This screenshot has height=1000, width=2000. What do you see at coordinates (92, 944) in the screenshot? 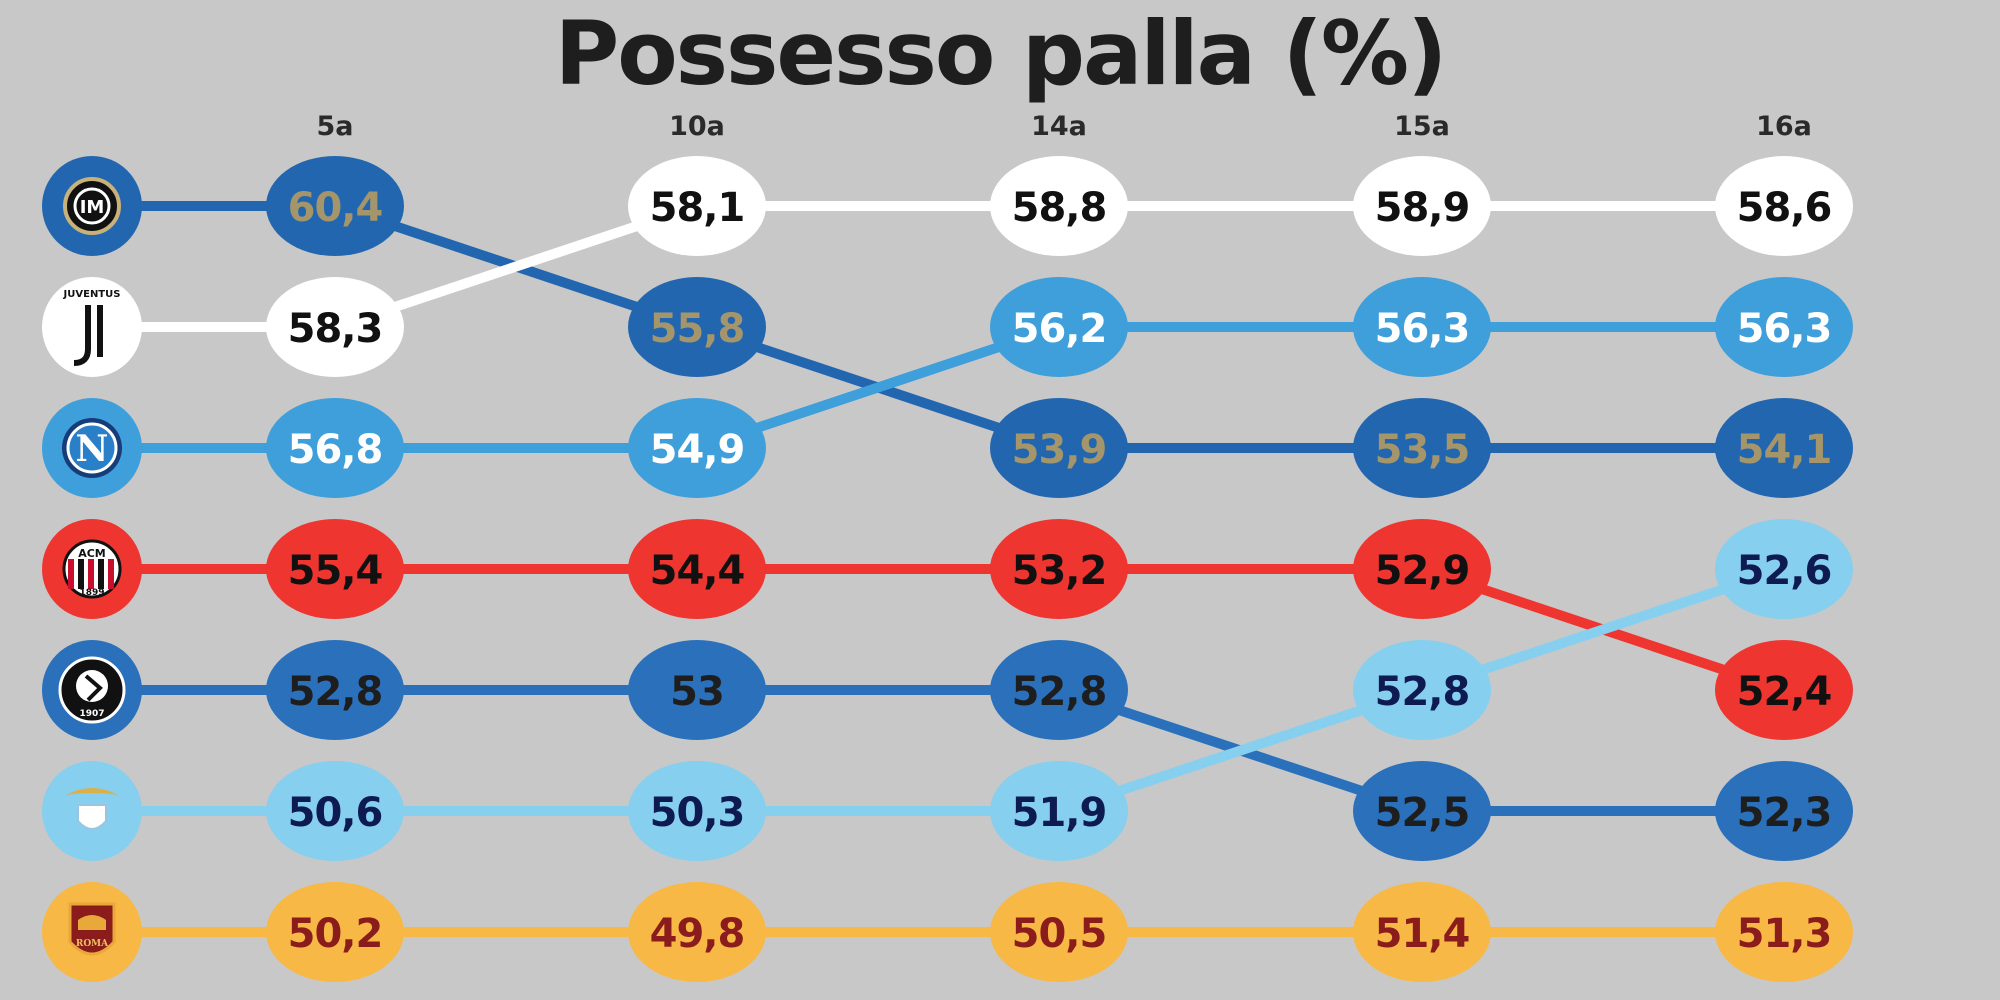
I see `svg-text: ROMA` at bounding box center [92, 944].